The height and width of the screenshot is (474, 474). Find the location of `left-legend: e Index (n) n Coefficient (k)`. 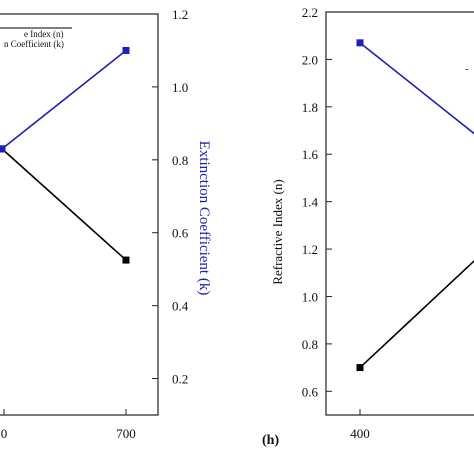

left-legend: e Index (n) n Coefficient (k) is located at coordinates (36, 38).